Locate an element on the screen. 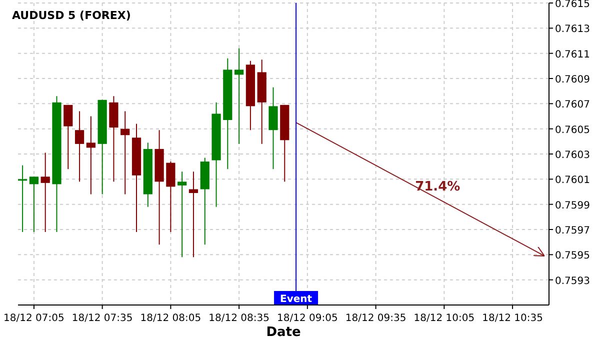  x-tick-label: 18/12 08:35 is located at coordinates (239, 318).